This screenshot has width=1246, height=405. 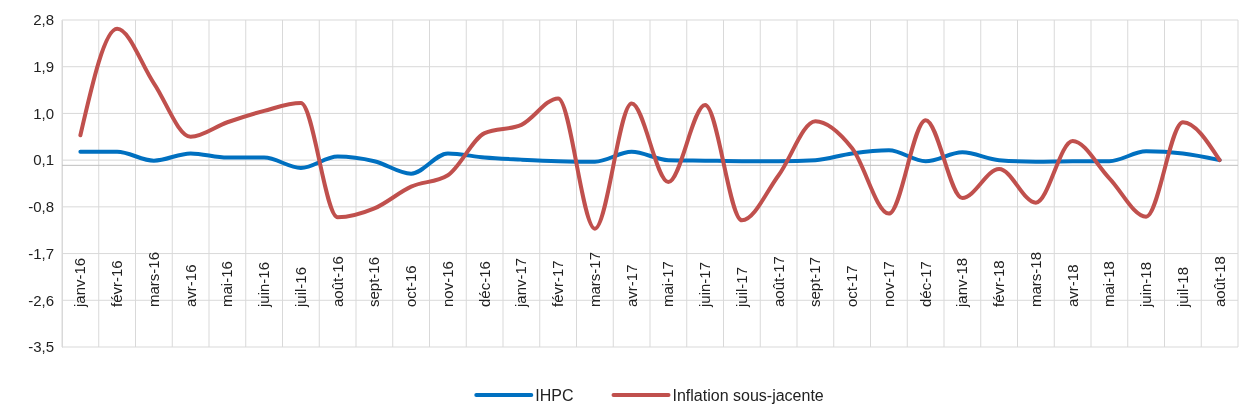 I want to click on x-tick-label: sept-16, so click(x=374, y=281).